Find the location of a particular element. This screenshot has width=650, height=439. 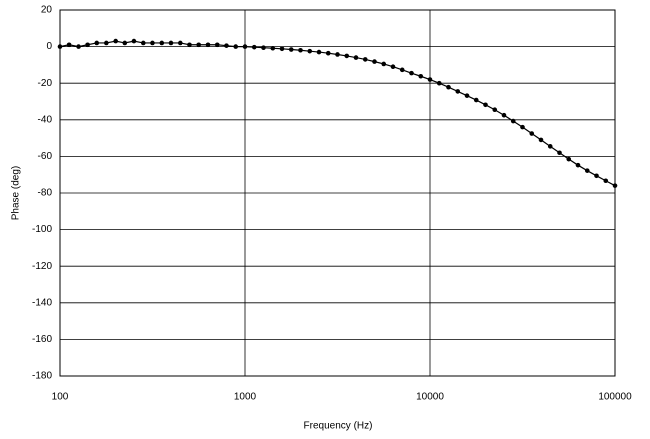

y-tick-label: -80 is located at coordinates (45, 193).